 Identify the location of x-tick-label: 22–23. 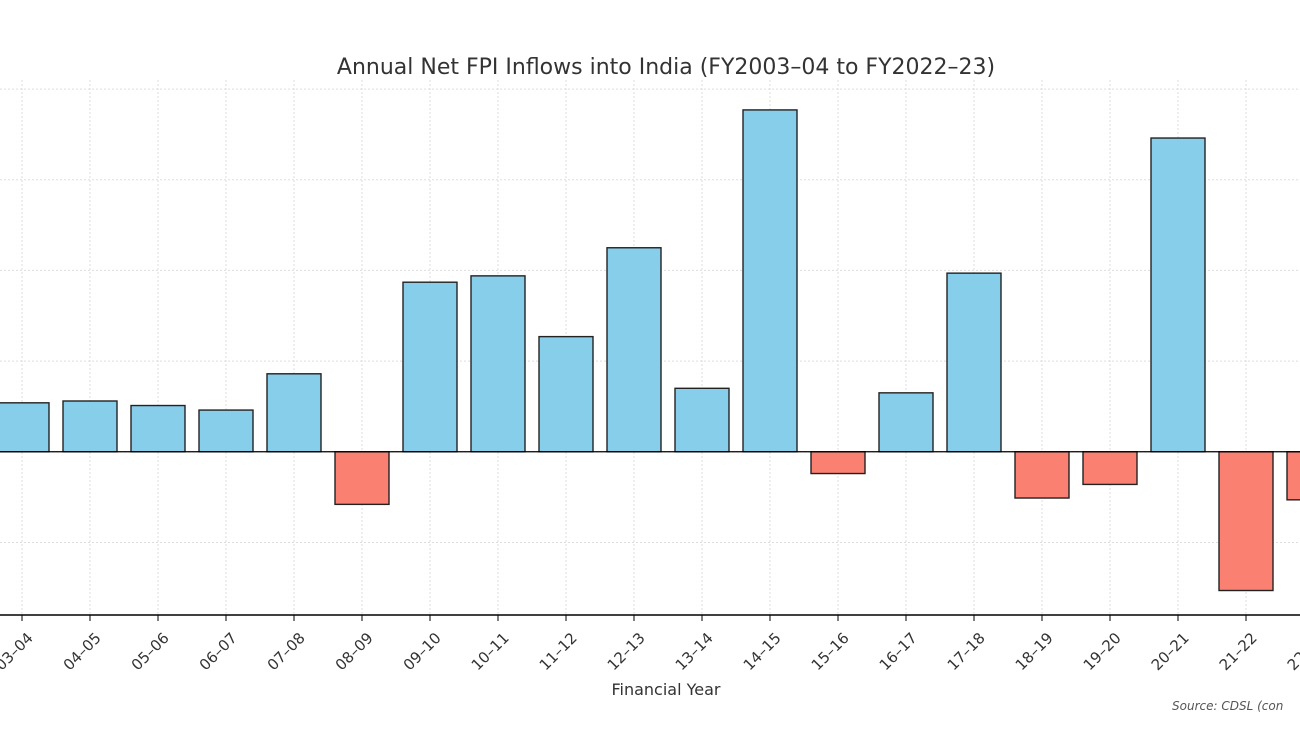
(1292, 651).